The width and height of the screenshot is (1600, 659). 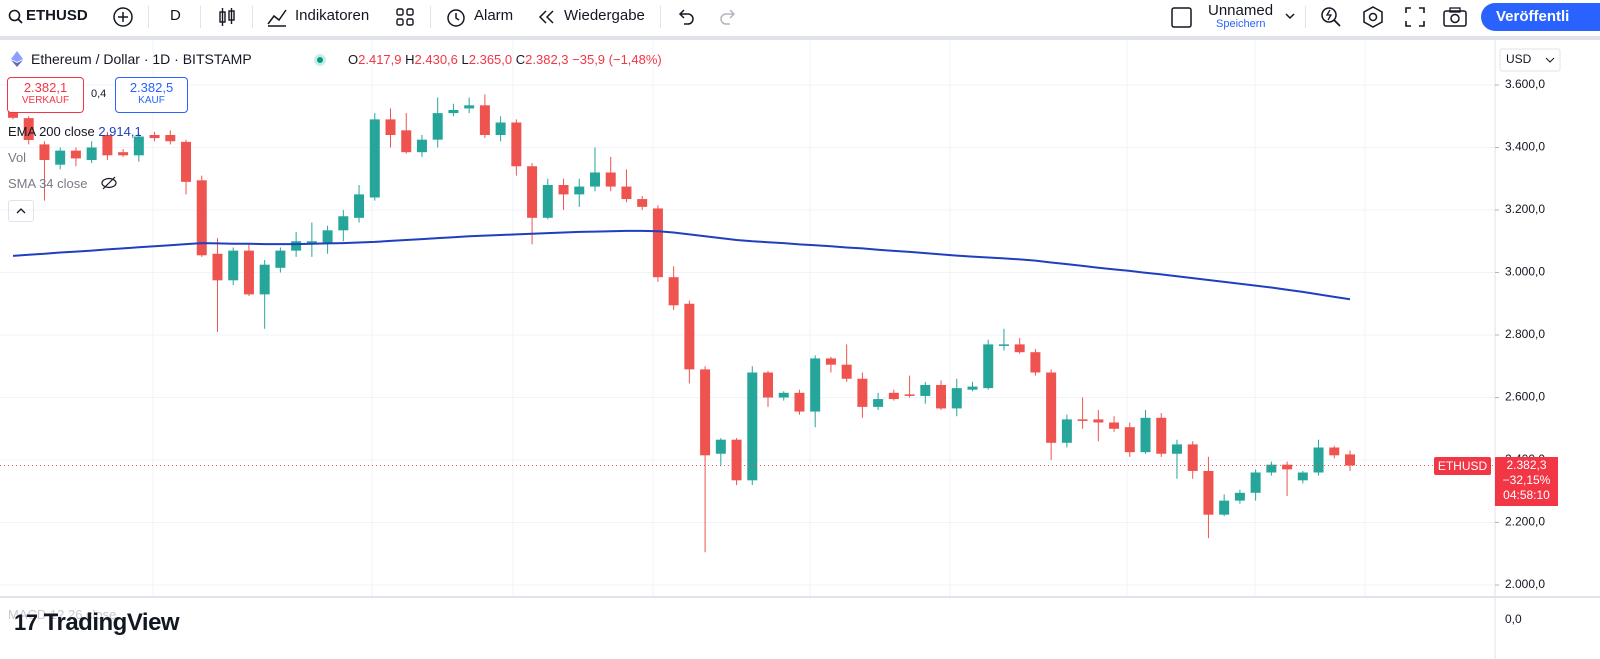 I want to click on ema-legend: EMA 200 close 2.914,1, so click(x=75, y=131).